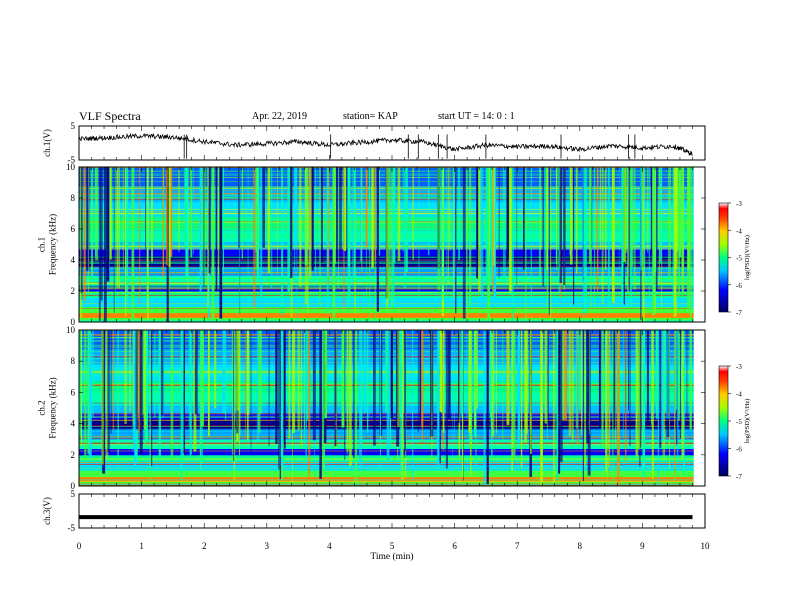 This screenshot has height=612, width=792. I want to click on ch1-waveform-frame, so click(392, 143).